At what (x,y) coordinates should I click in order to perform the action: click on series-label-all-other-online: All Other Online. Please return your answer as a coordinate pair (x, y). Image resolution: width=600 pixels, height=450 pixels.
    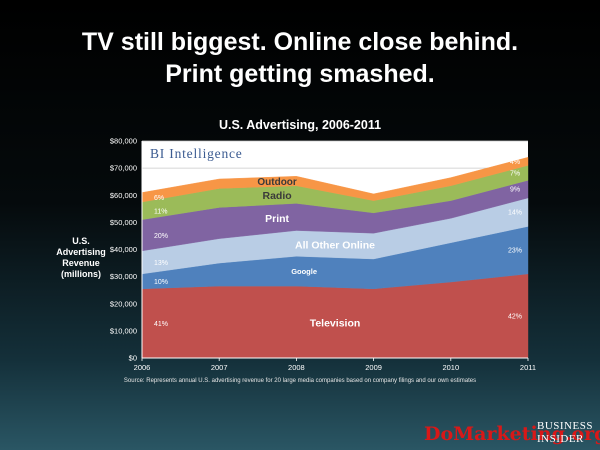
    Looking at the image, I should click on (335, 245).